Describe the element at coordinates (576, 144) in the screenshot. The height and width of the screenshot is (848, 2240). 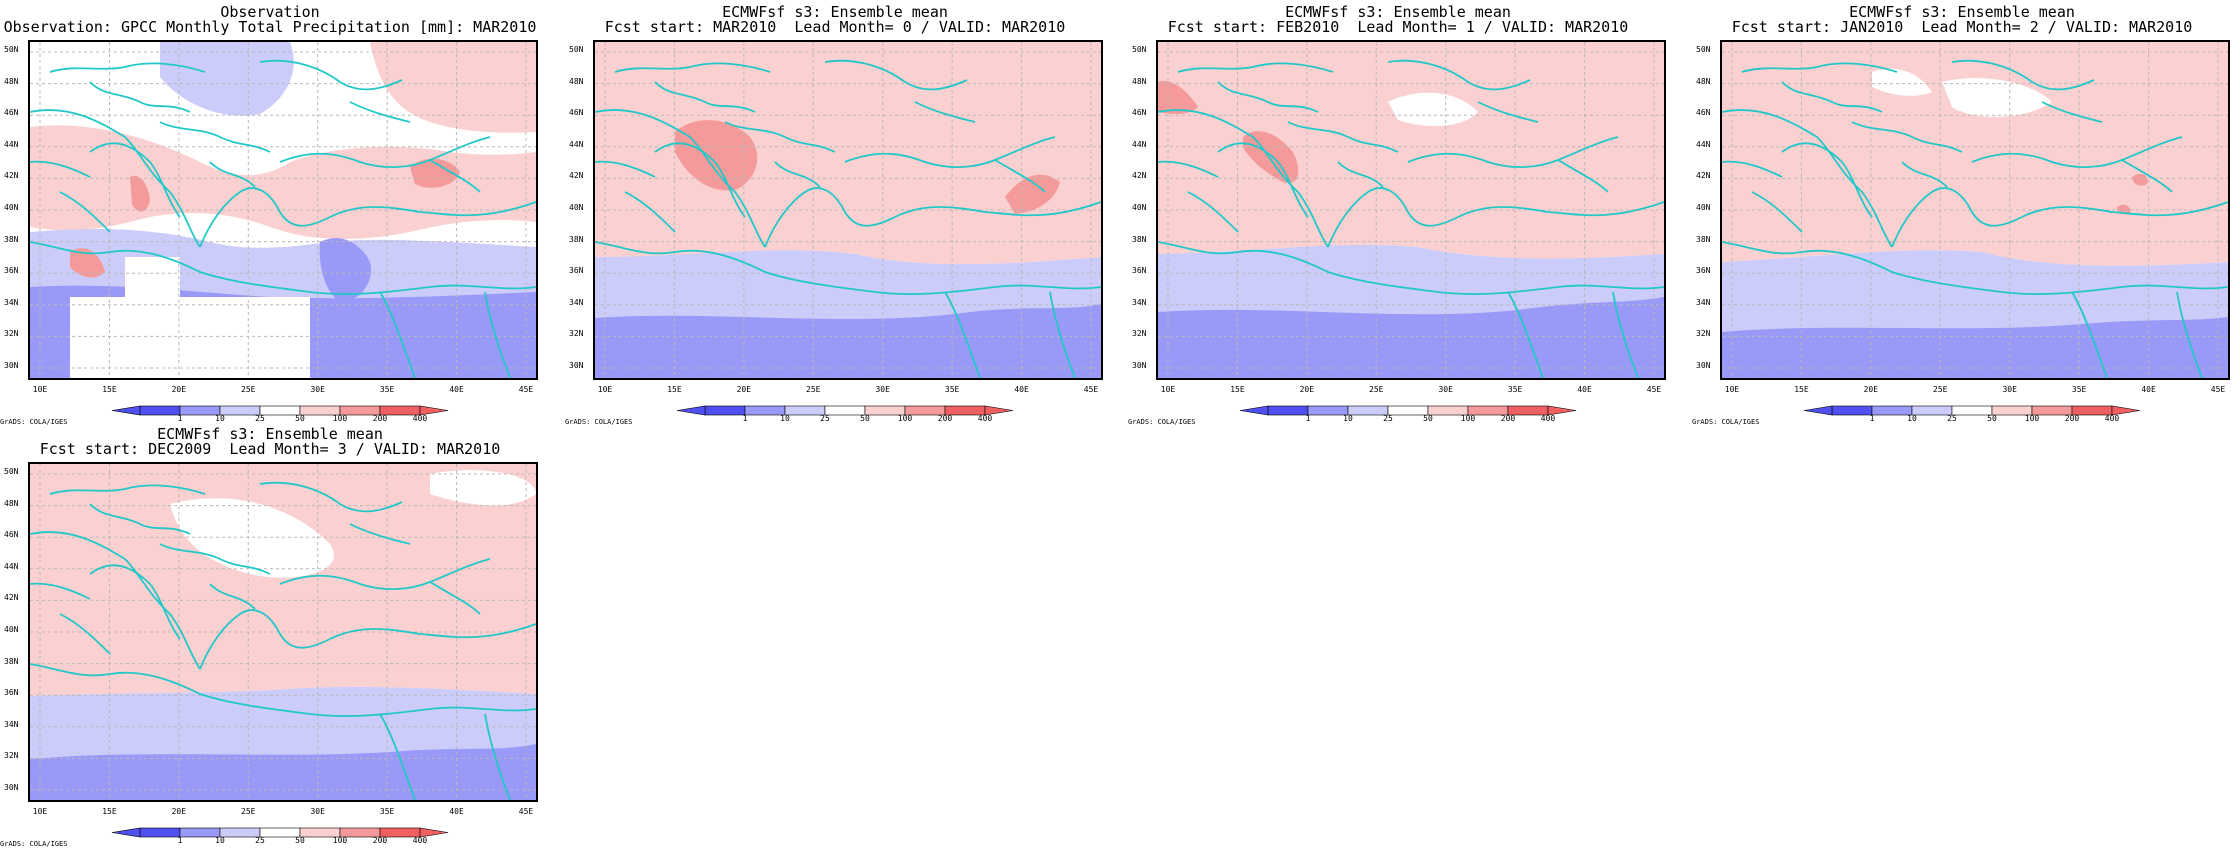
I see `y-tick-label: 44N` at that location.